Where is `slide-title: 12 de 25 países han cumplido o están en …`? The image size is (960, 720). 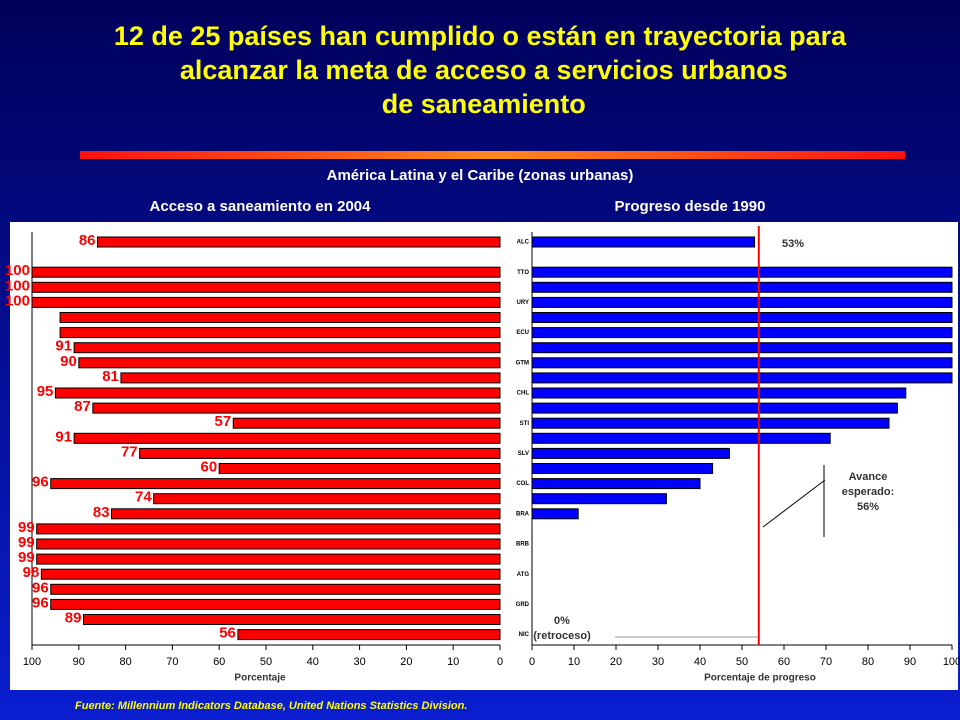
slide-title: 12 de 25 países han cumplido o están en … is located at coordinates (480, 70).